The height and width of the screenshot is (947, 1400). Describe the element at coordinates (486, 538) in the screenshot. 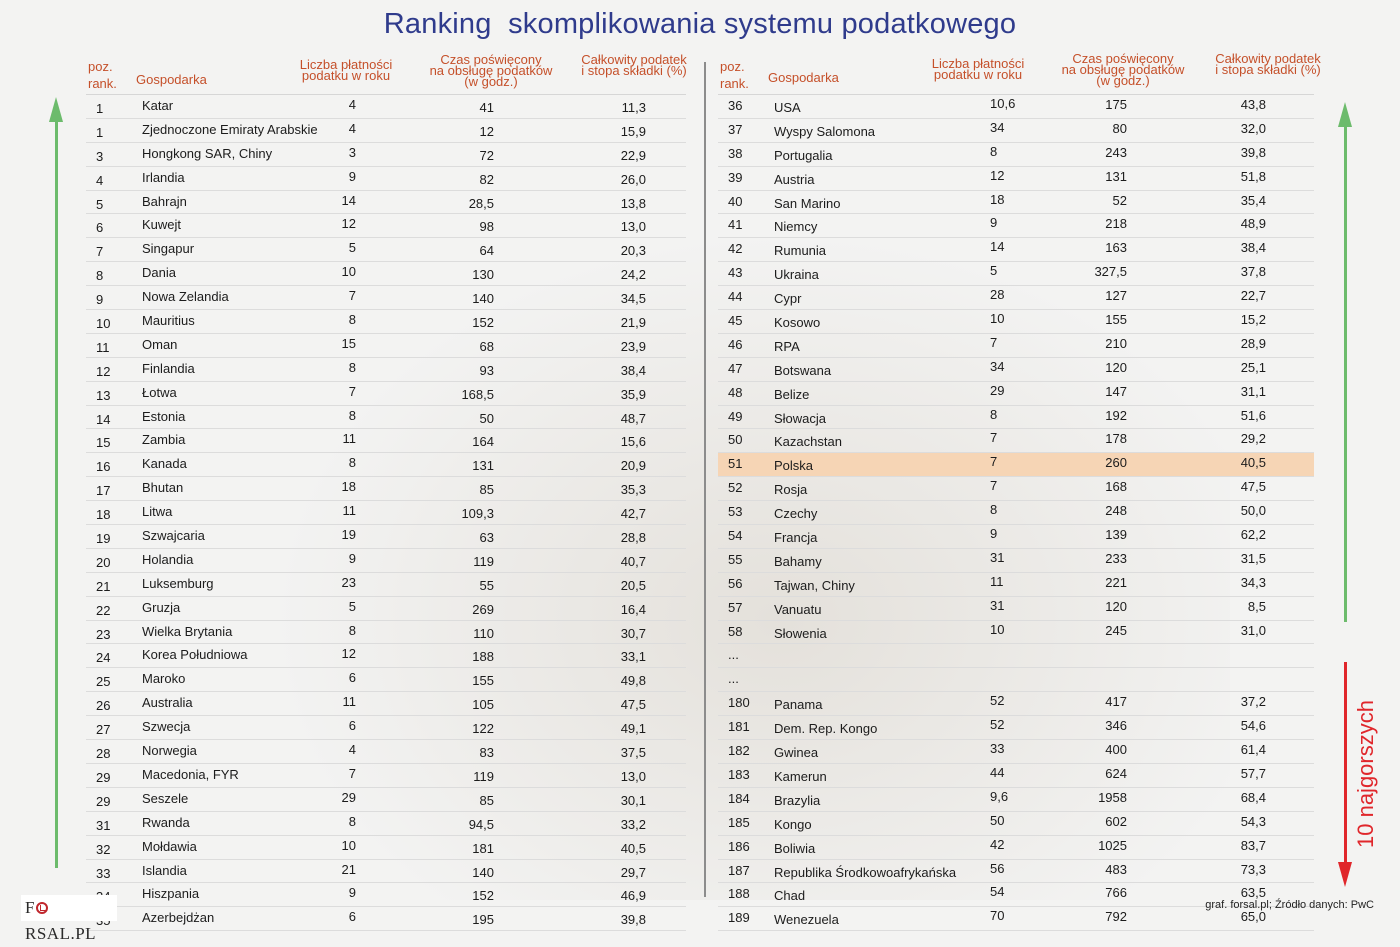

I see `cell-time: 63` at that location.